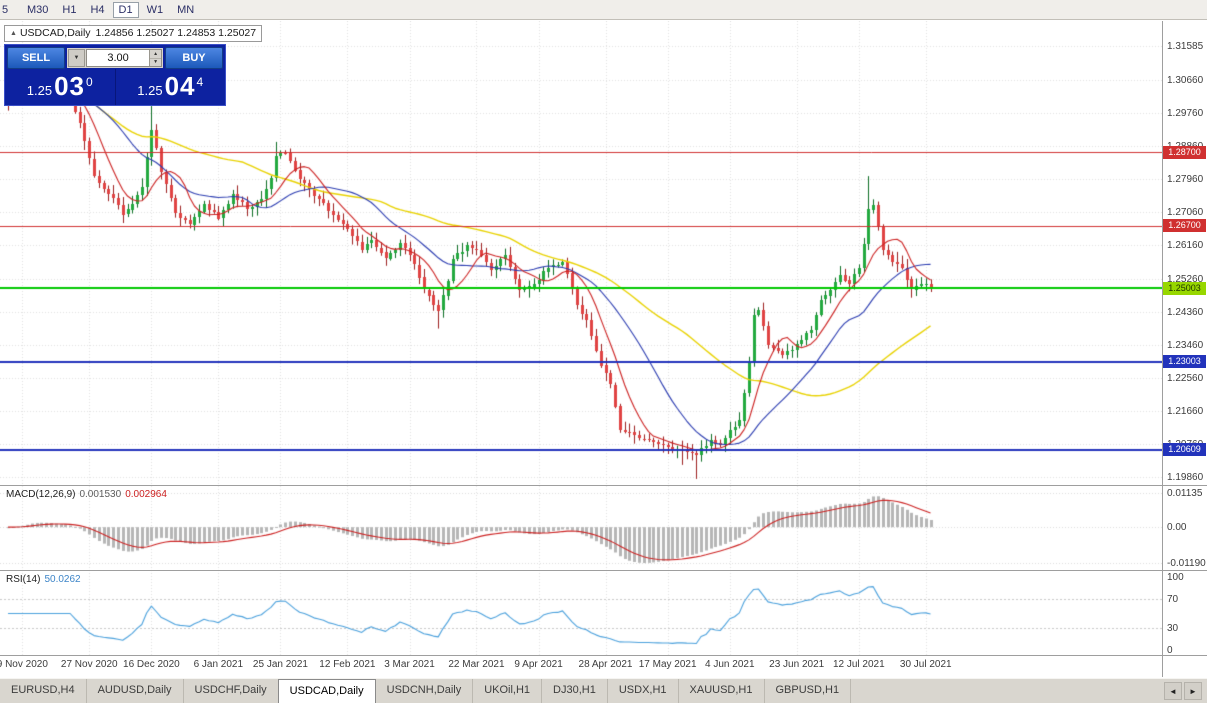  What do you see at coordinates (1185, 478) in the screenshot?
I see `price-axis-label: 1.19860` at bounding box center [1185, 478].